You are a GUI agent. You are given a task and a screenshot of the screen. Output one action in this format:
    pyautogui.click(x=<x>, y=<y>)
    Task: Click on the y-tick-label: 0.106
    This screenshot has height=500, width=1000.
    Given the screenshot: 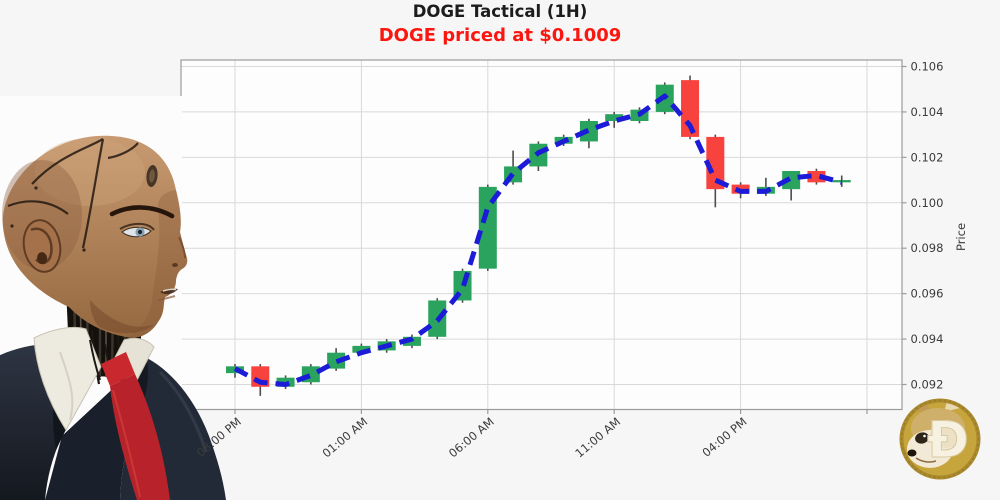 What is the action you would take?
    pyautogui.click(x=927, y=66)
    